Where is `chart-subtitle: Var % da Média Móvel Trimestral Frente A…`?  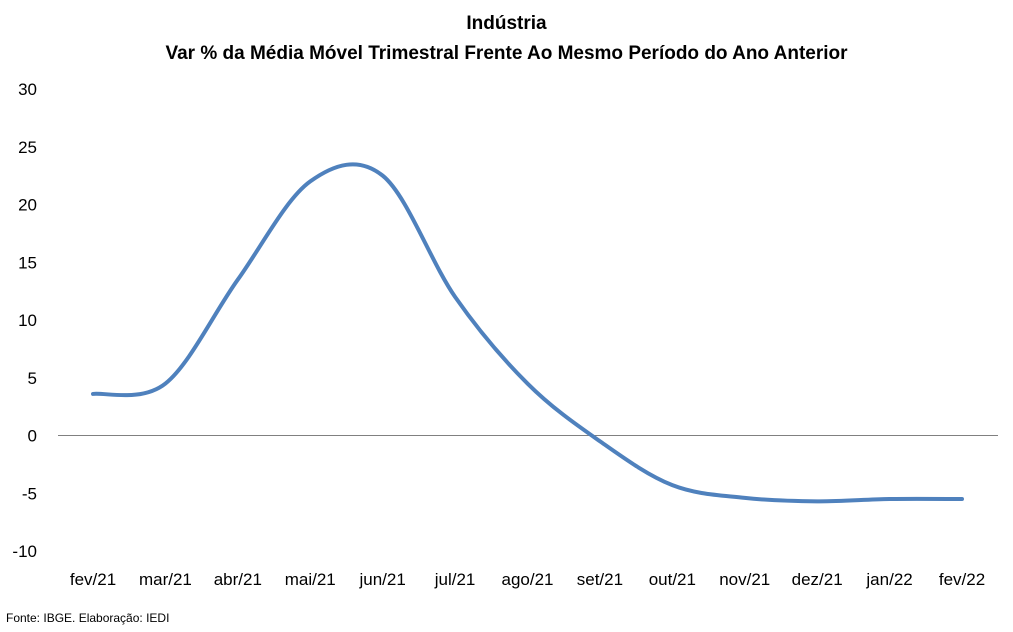 chart-subtitle: Var % da Média Móvel Trimestral Frente A… is located at coordinates (506, 53).